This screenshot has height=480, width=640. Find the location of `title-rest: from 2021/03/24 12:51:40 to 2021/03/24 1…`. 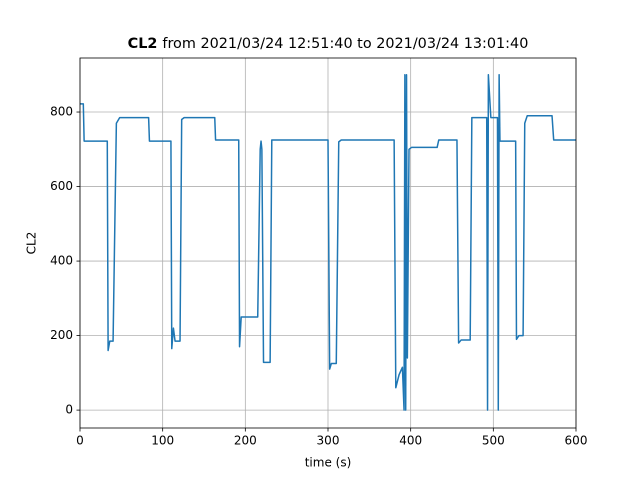

title-rest: from 2021/03/24 12:51:40 to 2021/03/24 1… is located at coordinates (345, 44).